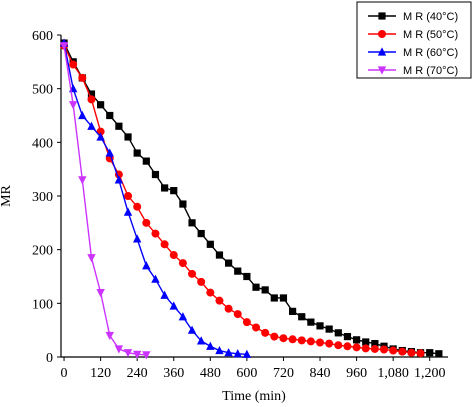 The image size is (474, 407). Describe the element at coordinates (49, 358) in the screenshot. I see `y-tick-label: 0` at that location.